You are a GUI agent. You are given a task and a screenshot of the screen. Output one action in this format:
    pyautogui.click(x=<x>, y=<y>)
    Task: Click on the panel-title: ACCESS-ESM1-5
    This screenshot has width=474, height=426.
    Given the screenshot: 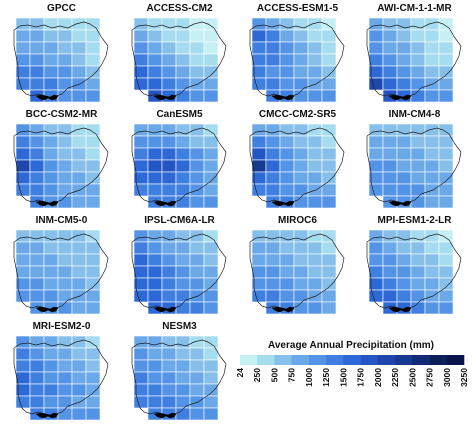 What is the action you would take?
    pyautogui.click(x=297, y=8)
    